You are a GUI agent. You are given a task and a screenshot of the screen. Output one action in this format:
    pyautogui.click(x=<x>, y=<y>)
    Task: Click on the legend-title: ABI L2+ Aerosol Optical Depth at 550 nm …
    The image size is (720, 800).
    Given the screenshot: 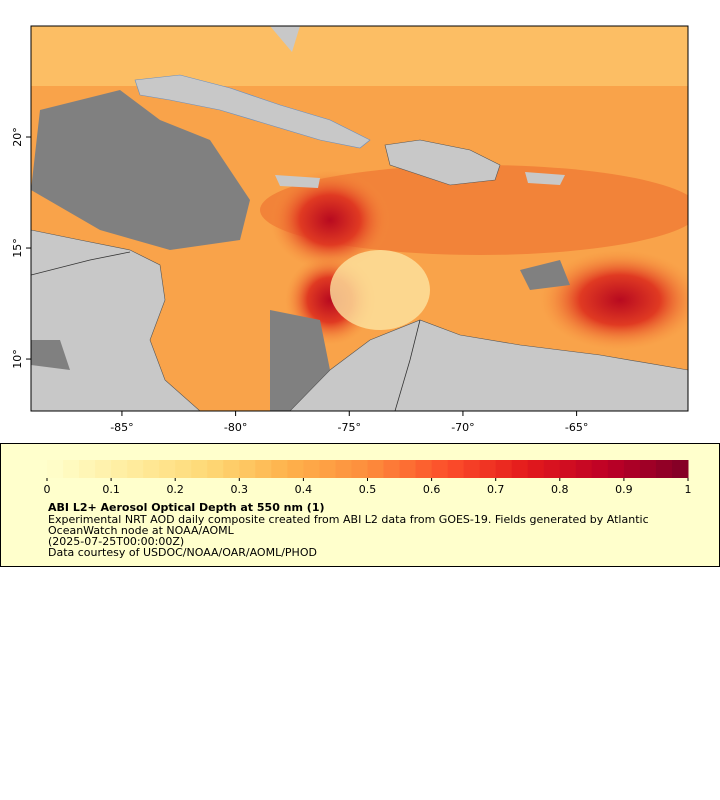 What is the action you would take?
    pyautogui.click(x=186, y=507)
    